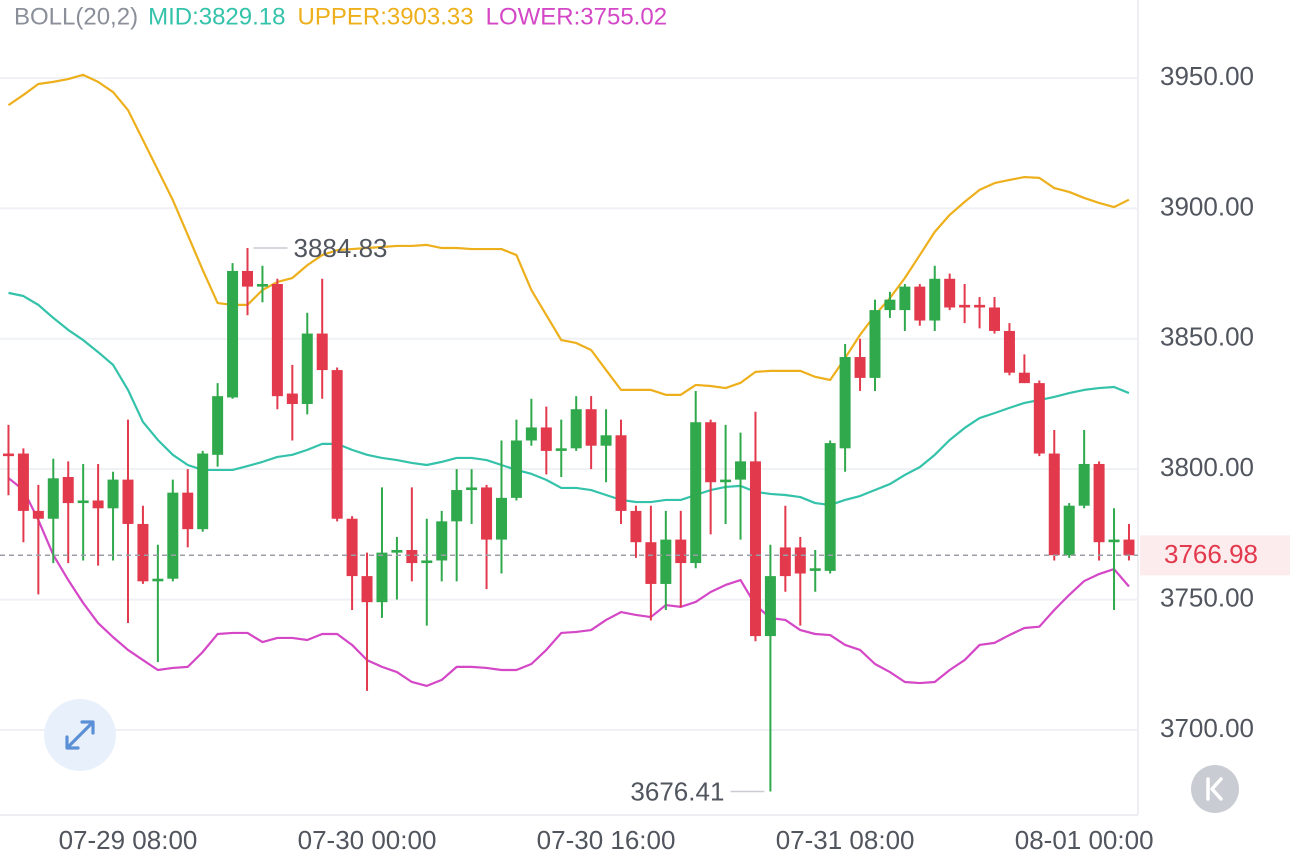 This screenshot has height=863, width=1290. I want to click on collapse-button, so click(1215, 789).